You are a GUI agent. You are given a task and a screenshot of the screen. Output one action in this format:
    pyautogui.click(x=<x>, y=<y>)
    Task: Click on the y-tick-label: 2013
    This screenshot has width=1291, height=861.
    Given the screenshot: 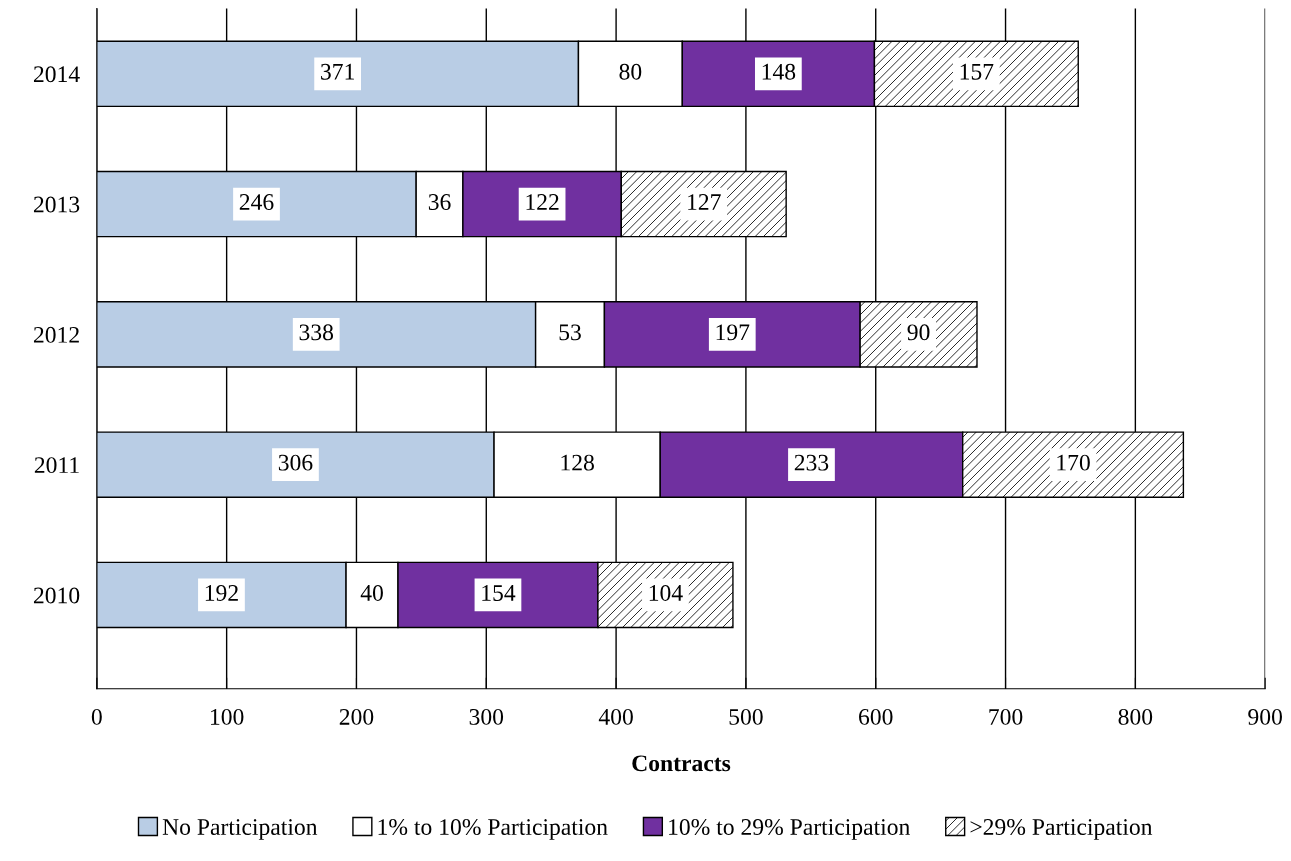 What is the action you would take?
    pyautogui.click(x=56, y=204)
    